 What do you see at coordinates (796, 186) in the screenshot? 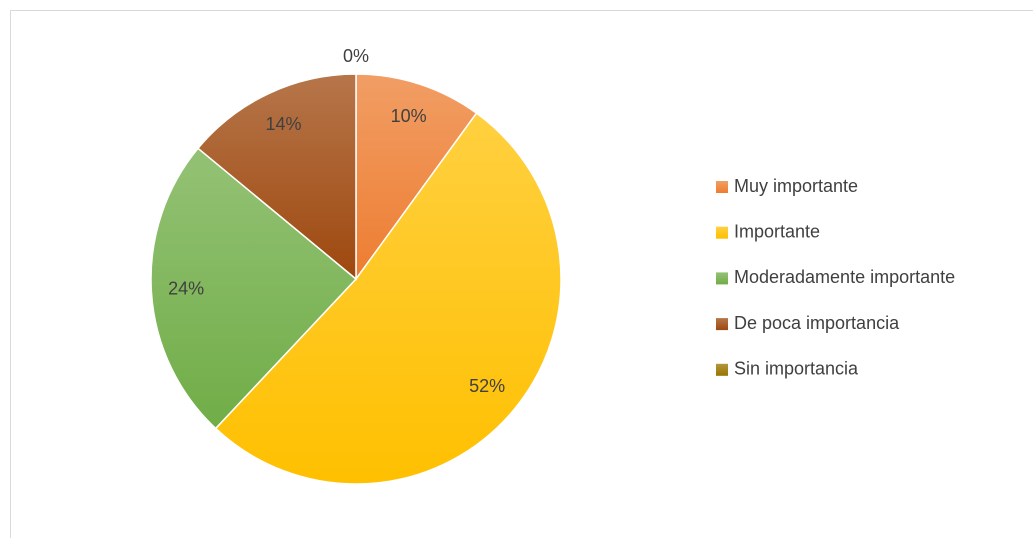
I see `legend-label: Muy importante` at bounding box center [796, 186].